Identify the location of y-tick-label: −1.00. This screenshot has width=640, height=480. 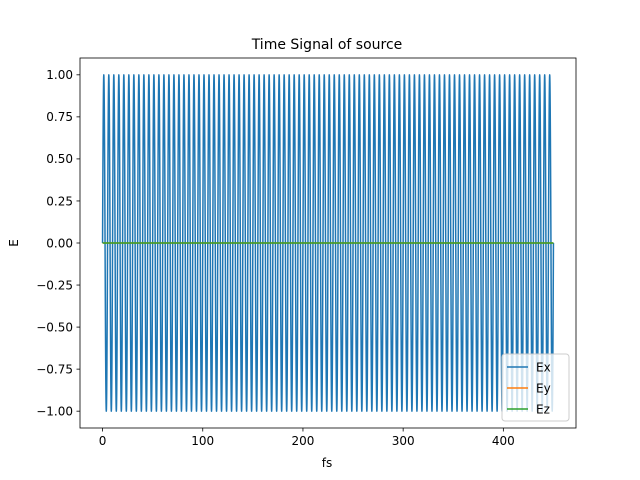
(54, 411).